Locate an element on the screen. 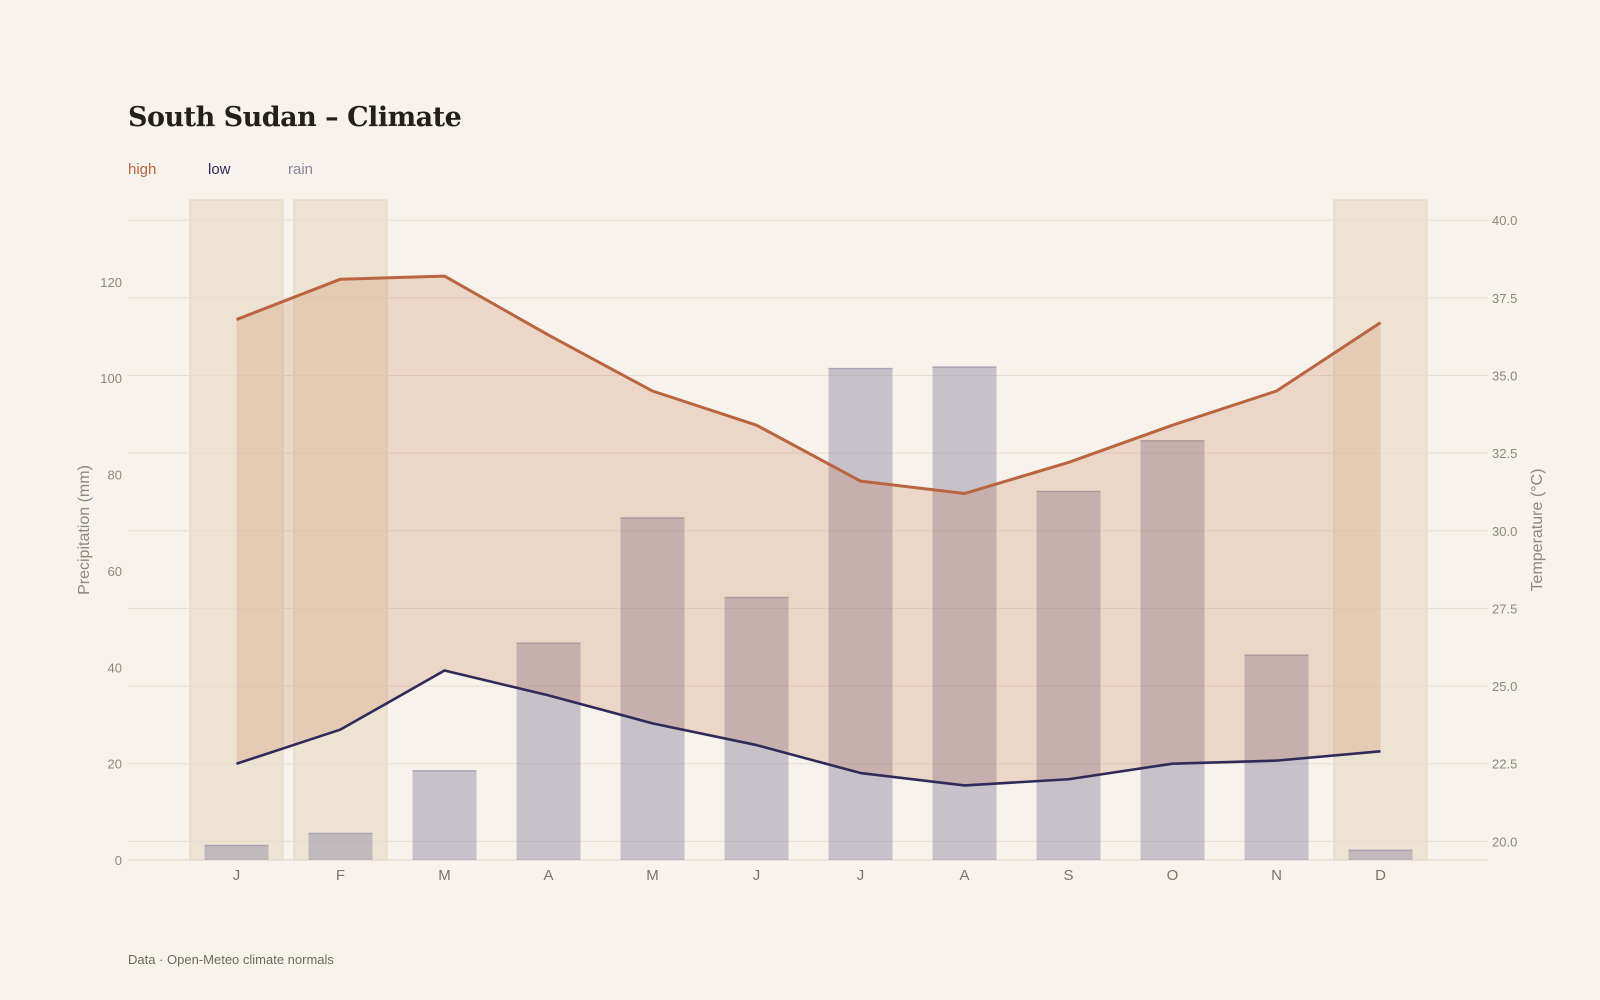 The width and height of the screenshot is (1600, 1000). x-tick-6: J is located at coordinates (861, 875).